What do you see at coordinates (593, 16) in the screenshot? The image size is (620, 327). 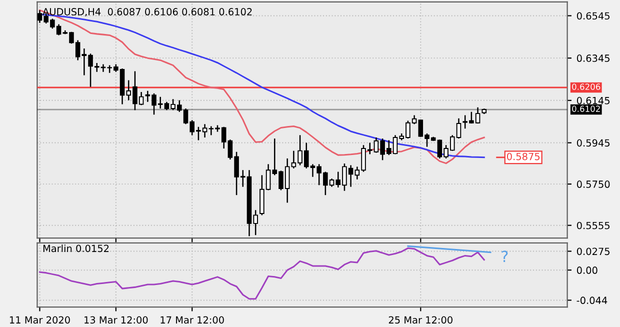 I see `y-tick-label: 0.6545` at bounding box center [593, 16].